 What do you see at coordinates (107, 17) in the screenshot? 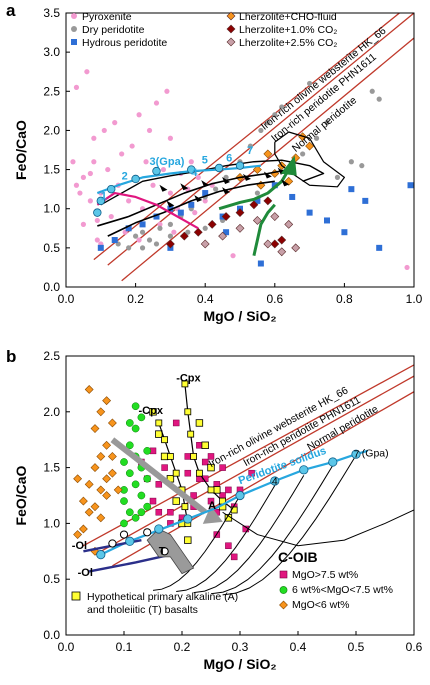
I see `legend-label: Pyroxenite` at bounding box center [107, 17].